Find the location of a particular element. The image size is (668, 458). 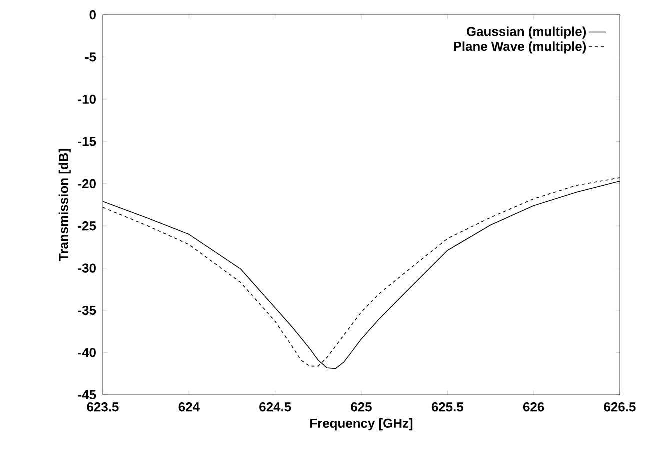

legend-label: Gaussian (multiple) is located at coordinates (526, 32).